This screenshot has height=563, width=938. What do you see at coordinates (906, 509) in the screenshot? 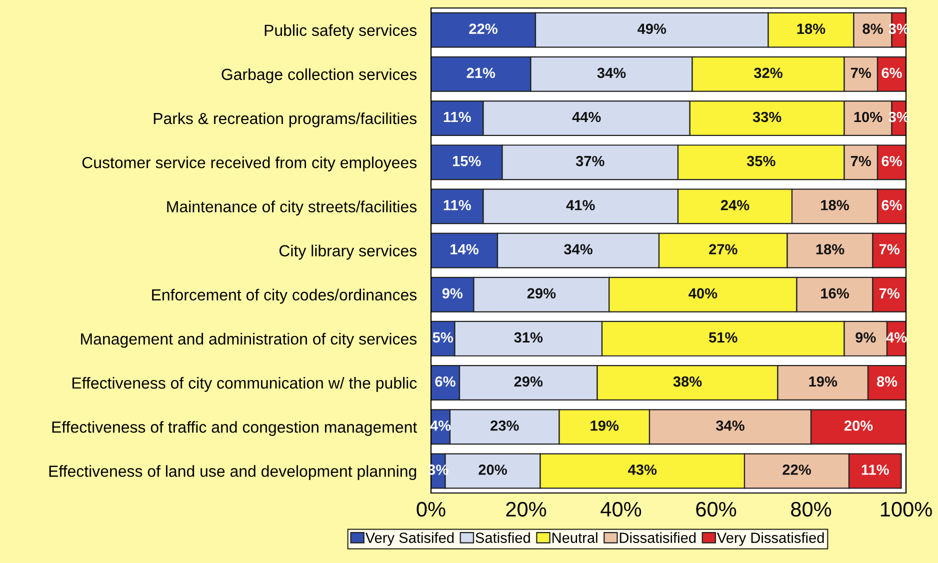
I see `x-tick-label: 100%` at bounding box center [906, 509].